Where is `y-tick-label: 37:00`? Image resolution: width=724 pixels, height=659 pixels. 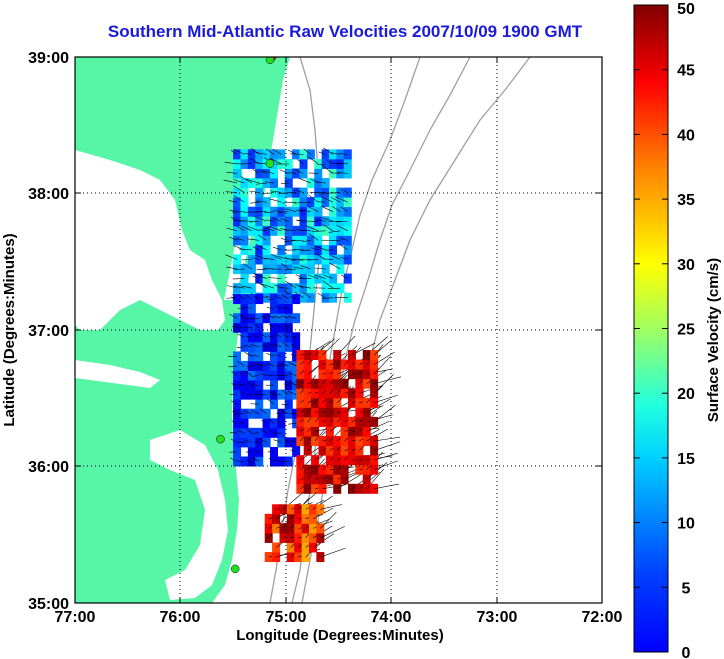
y-tick-label: 37:00 is located at coordinates (48, 331).